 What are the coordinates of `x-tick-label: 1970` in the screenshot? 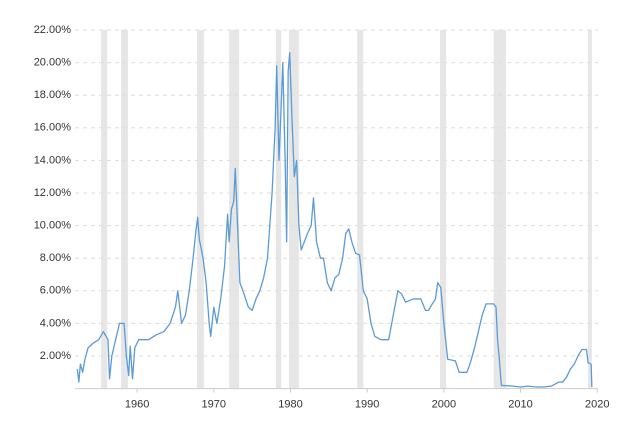 It's located at (214, 405).